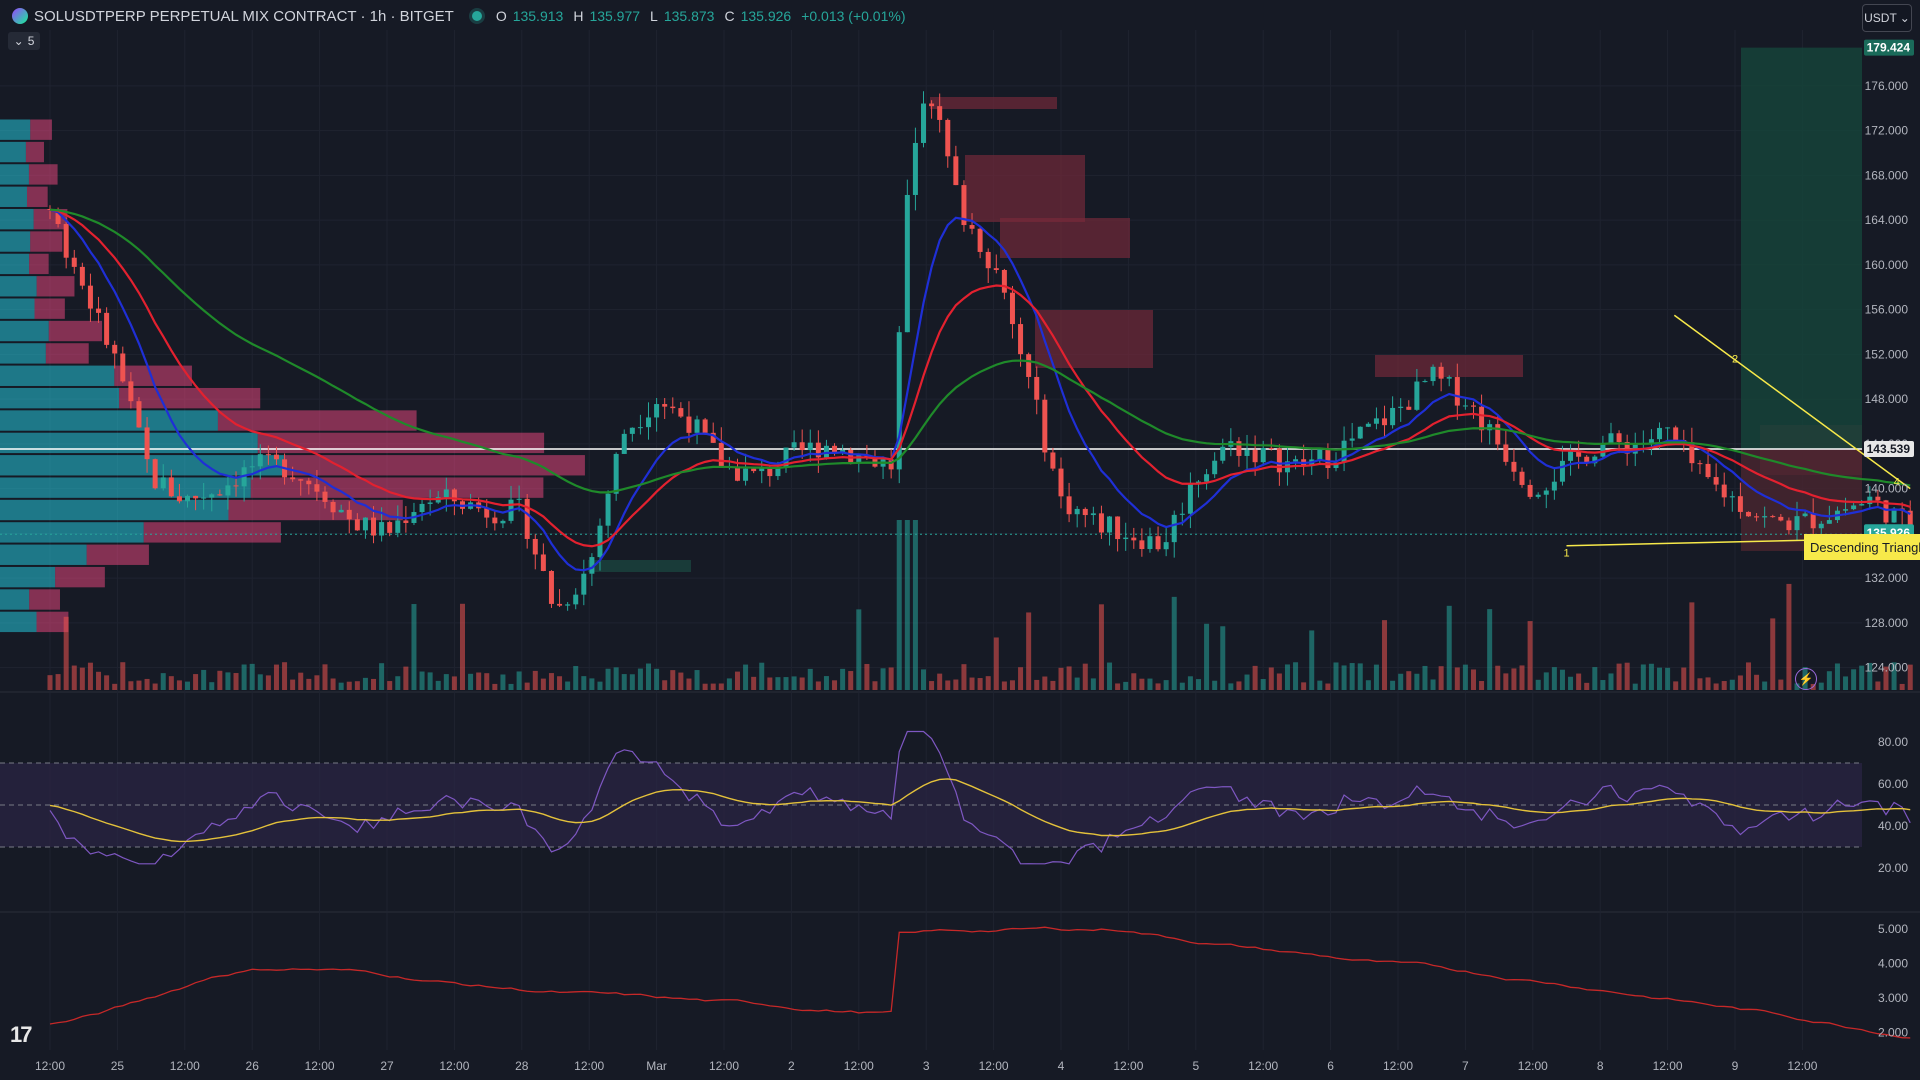 The height and width of the screenshot is (1080, 1920). Describe the element at coordinates (791, 1066) in the screenshot. I see `time-tick-label: 2` at that location.